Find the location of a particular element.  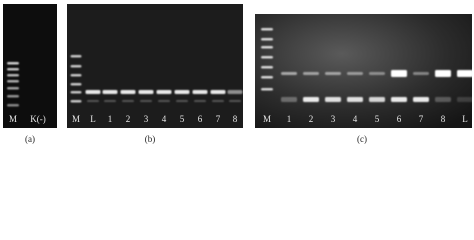

lane-label: K(-) is located at coordinates (38, 119).